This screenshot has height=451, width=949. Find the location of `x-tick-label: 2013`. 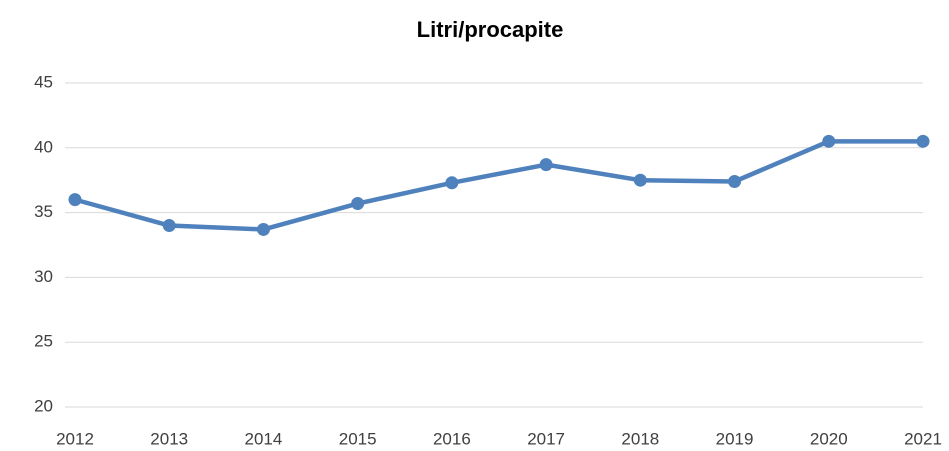

x-tick-label: 2013 is located at coordinates (169, 438).